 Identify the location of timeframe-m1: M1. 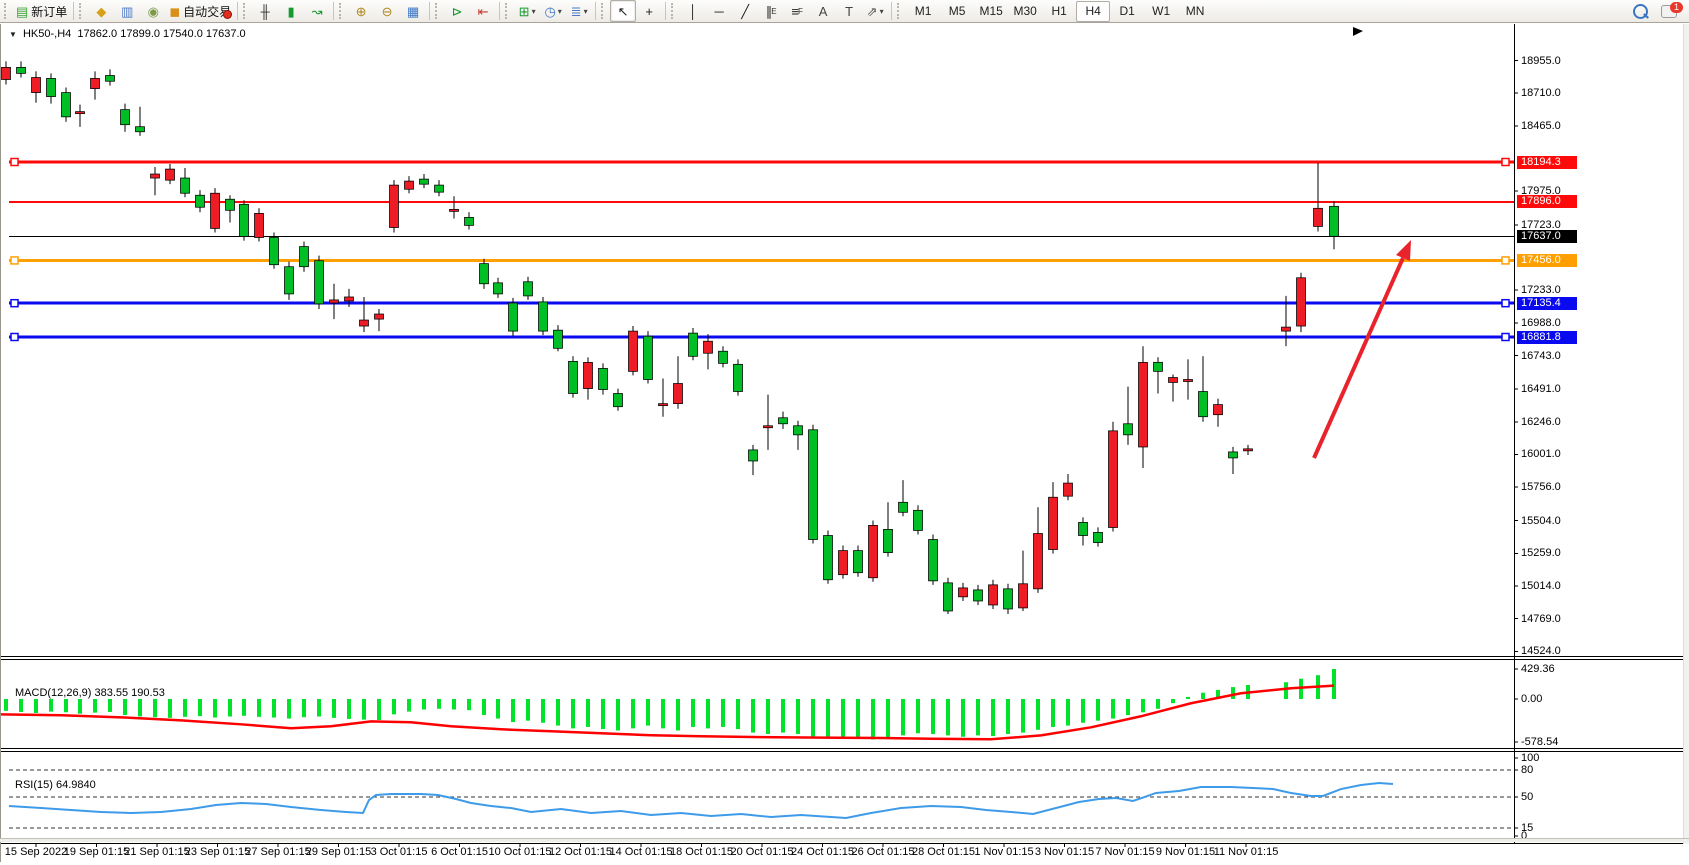
(923, 11).